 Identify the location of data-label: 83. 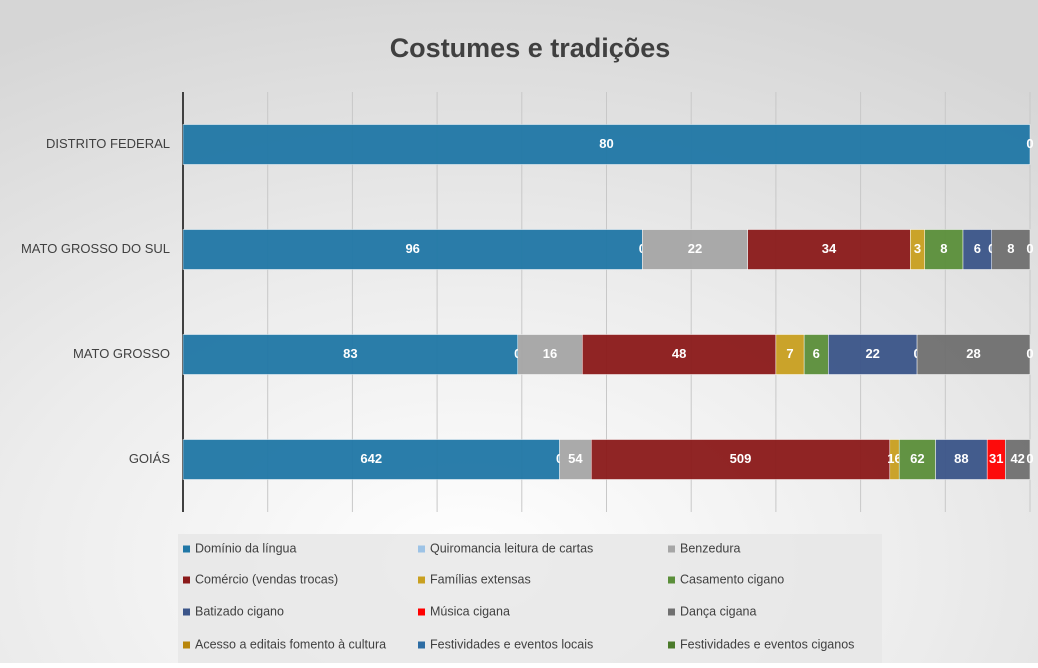
(350, 353).